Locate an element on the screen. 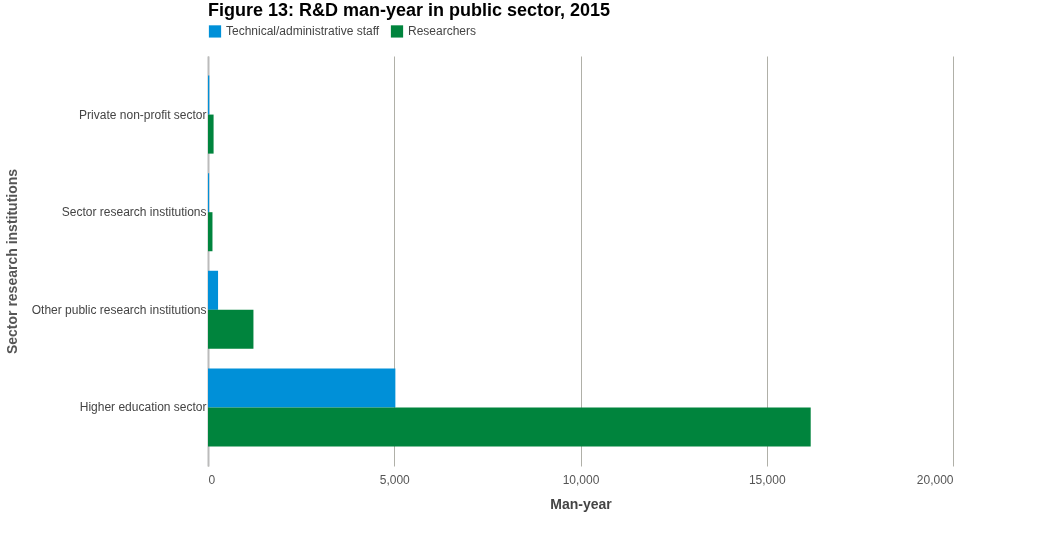 The image size is (1056, 538). x-tick-label: 20,000 is located at coordinates (935, 479).